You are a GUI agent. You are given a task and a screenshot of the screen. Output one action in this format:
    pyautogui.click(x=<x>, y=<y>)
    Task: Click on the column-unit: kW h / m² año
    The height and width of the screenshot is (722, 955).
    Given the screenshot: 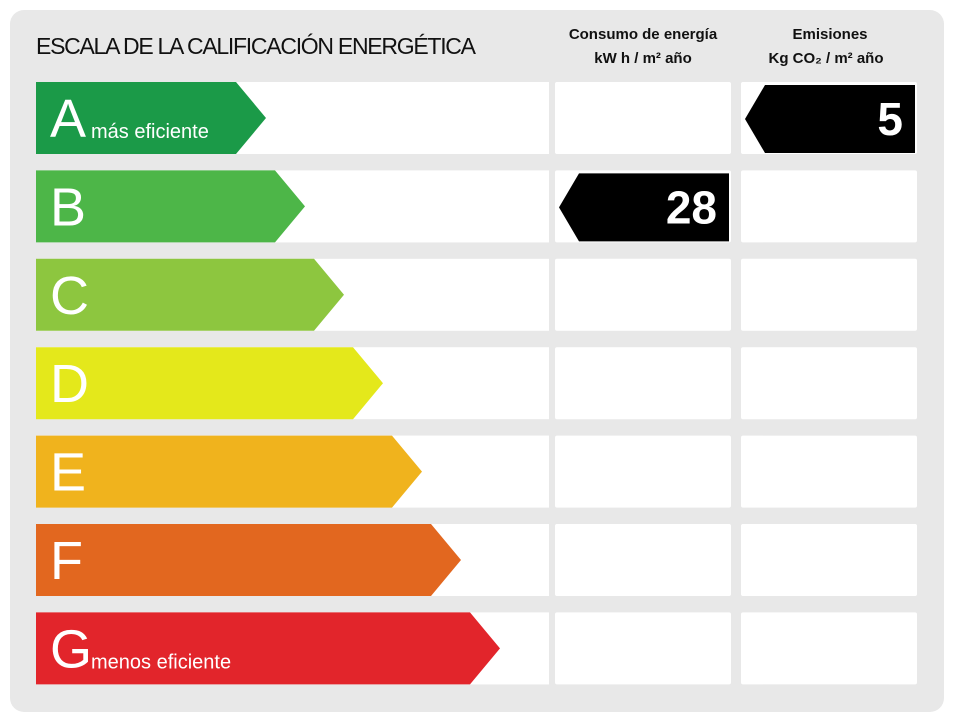 What is the action you would take?
    pyautogui.click(x=643, y=58)
    